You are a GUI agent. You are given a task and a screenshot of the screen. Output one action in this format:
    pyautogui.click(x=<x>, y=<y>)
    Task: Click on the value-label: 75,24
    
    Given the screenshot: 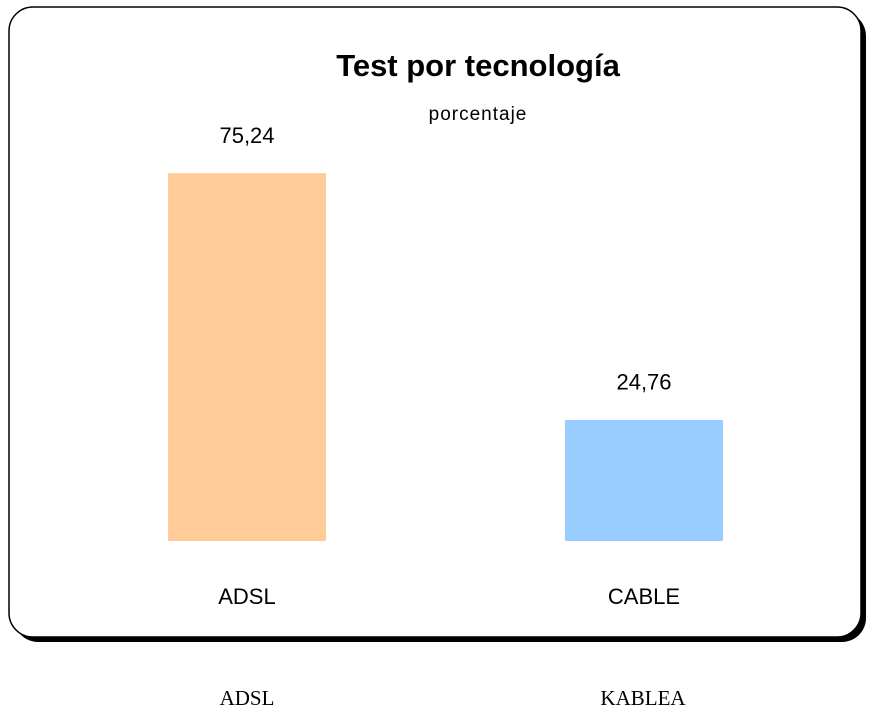 What is the action you would take?
    pyautogui.click(x=246, y=135)
    